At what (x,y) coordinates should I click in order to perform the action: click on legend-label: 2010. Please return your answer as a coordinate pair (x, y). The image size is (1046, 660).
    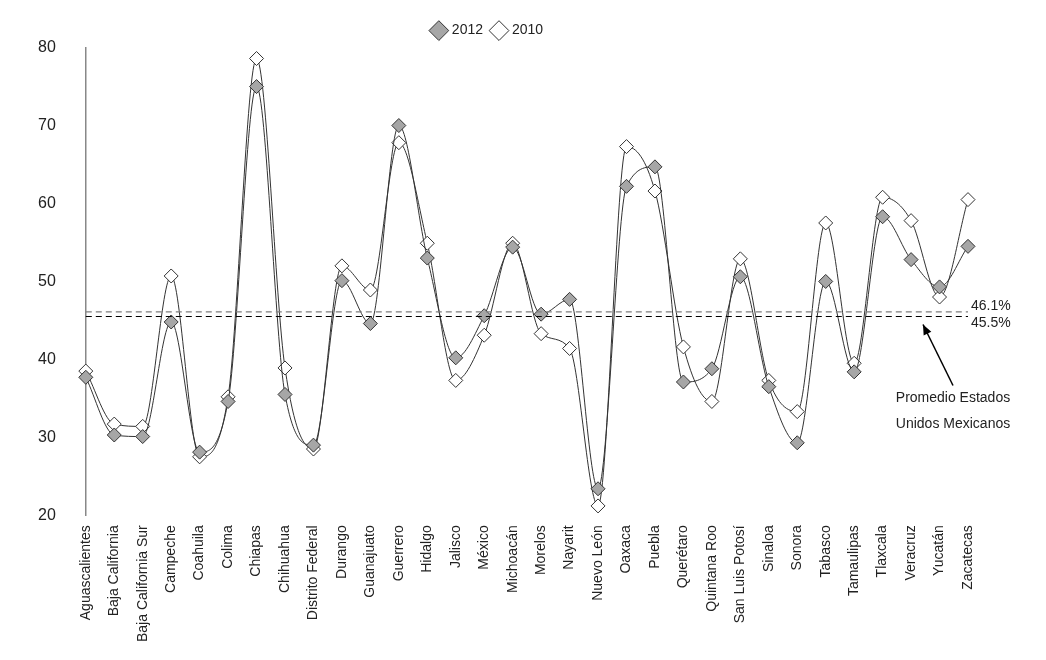
    Looking at the image, I should click on (528, 29).